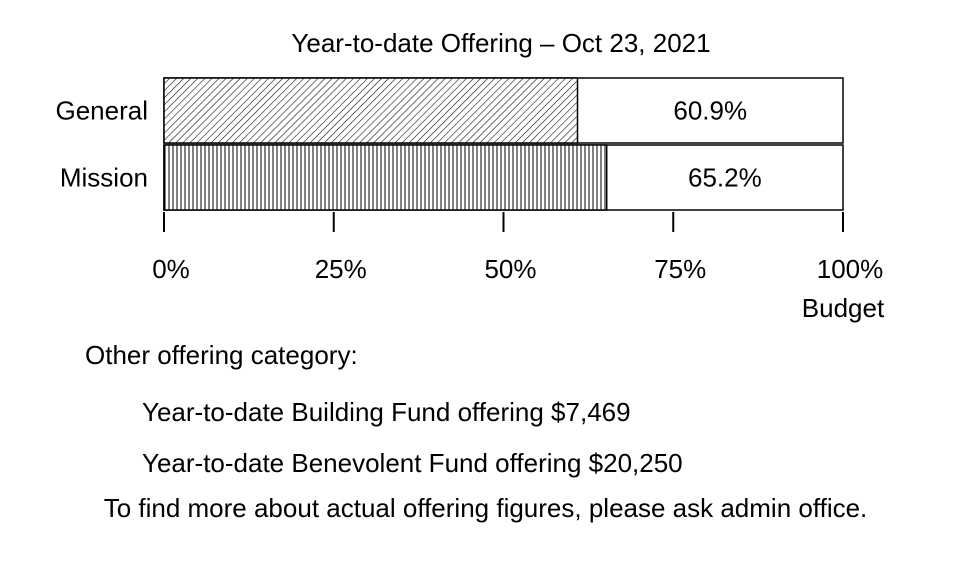 The image size is (971, 561). Describe the element at coordinates (680, 269) in the screenshot. I see `x-tick-label-75: 75%` at that location.